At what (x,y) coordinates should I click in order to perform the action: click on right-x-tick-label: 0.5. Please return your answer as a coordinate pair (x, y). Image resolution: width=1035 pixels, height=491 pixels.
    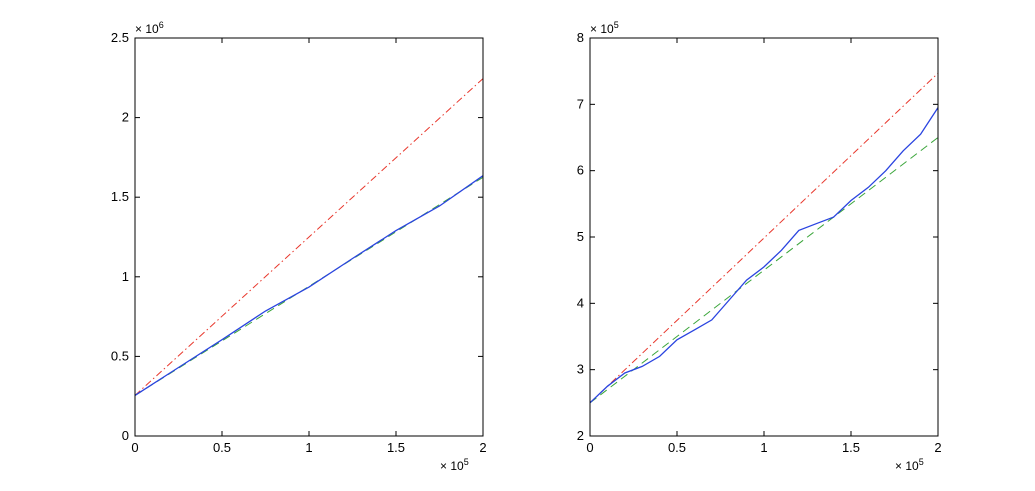
    Looking at the image, I should click on (677, 447).